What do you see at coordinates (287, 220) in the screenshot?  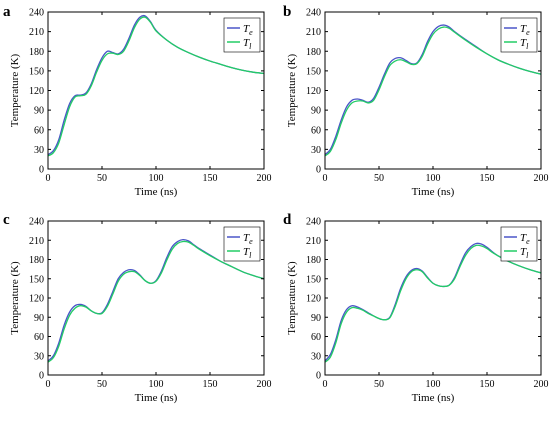 I see `panel-label: d` at bounding box center [287, 220].